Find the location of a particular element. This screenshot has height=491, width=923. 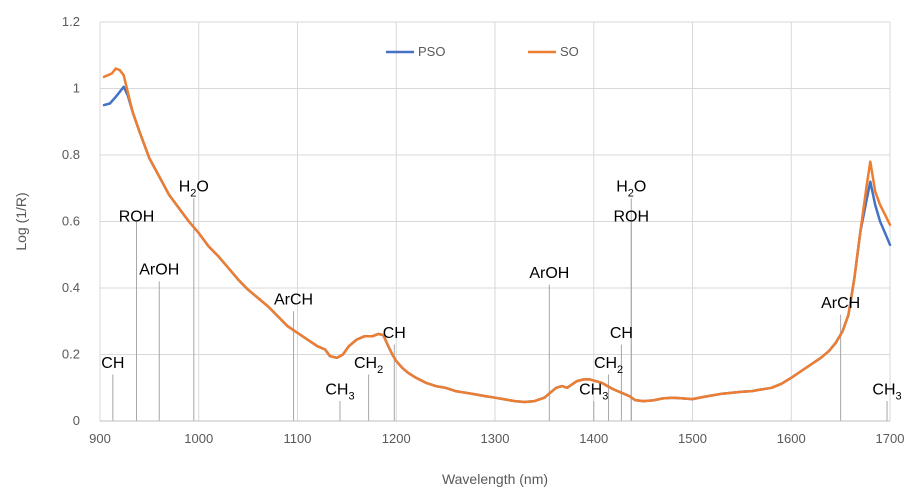

y-tick-label: 1.2 is located at coordinates (71, 21).